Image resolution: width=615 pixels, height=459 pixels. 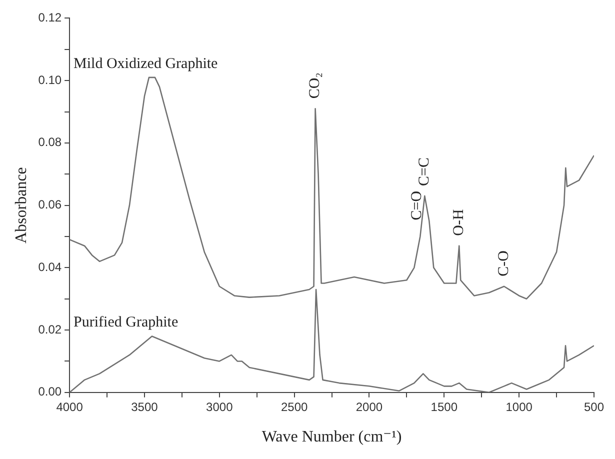 What do you see at coordinates (50, 329) in the screenshot?
I see `y-tick-label: 0.02` at bounding box center [50, 329].